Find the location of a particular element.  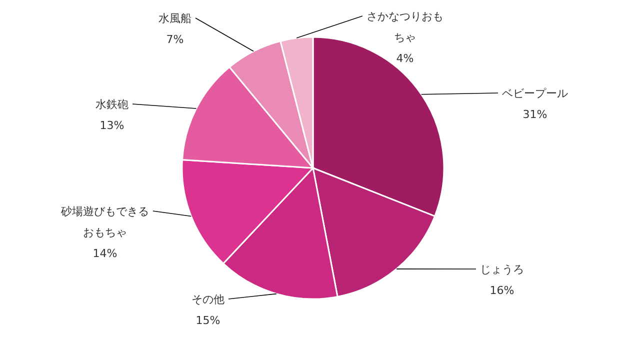

slice-label: 水鉄砲 is located at coordinates (112, 104).